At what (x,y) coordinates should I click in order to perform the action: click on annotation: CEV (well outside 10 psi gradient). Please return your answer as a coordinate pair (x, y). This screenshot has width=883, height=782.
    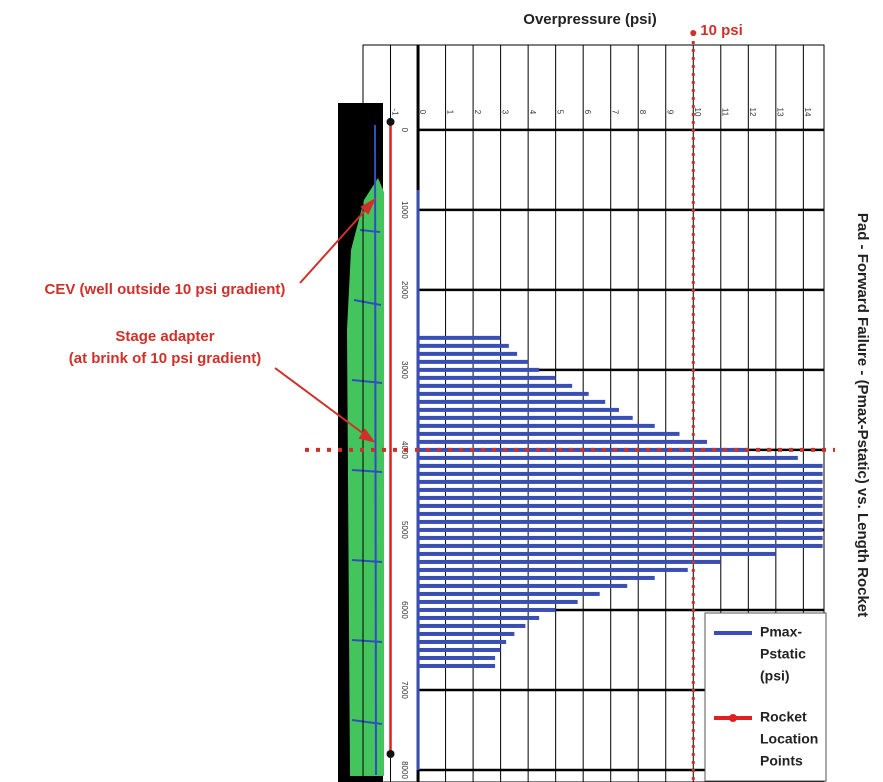
    Looking at the image, I should click on (165, 289).